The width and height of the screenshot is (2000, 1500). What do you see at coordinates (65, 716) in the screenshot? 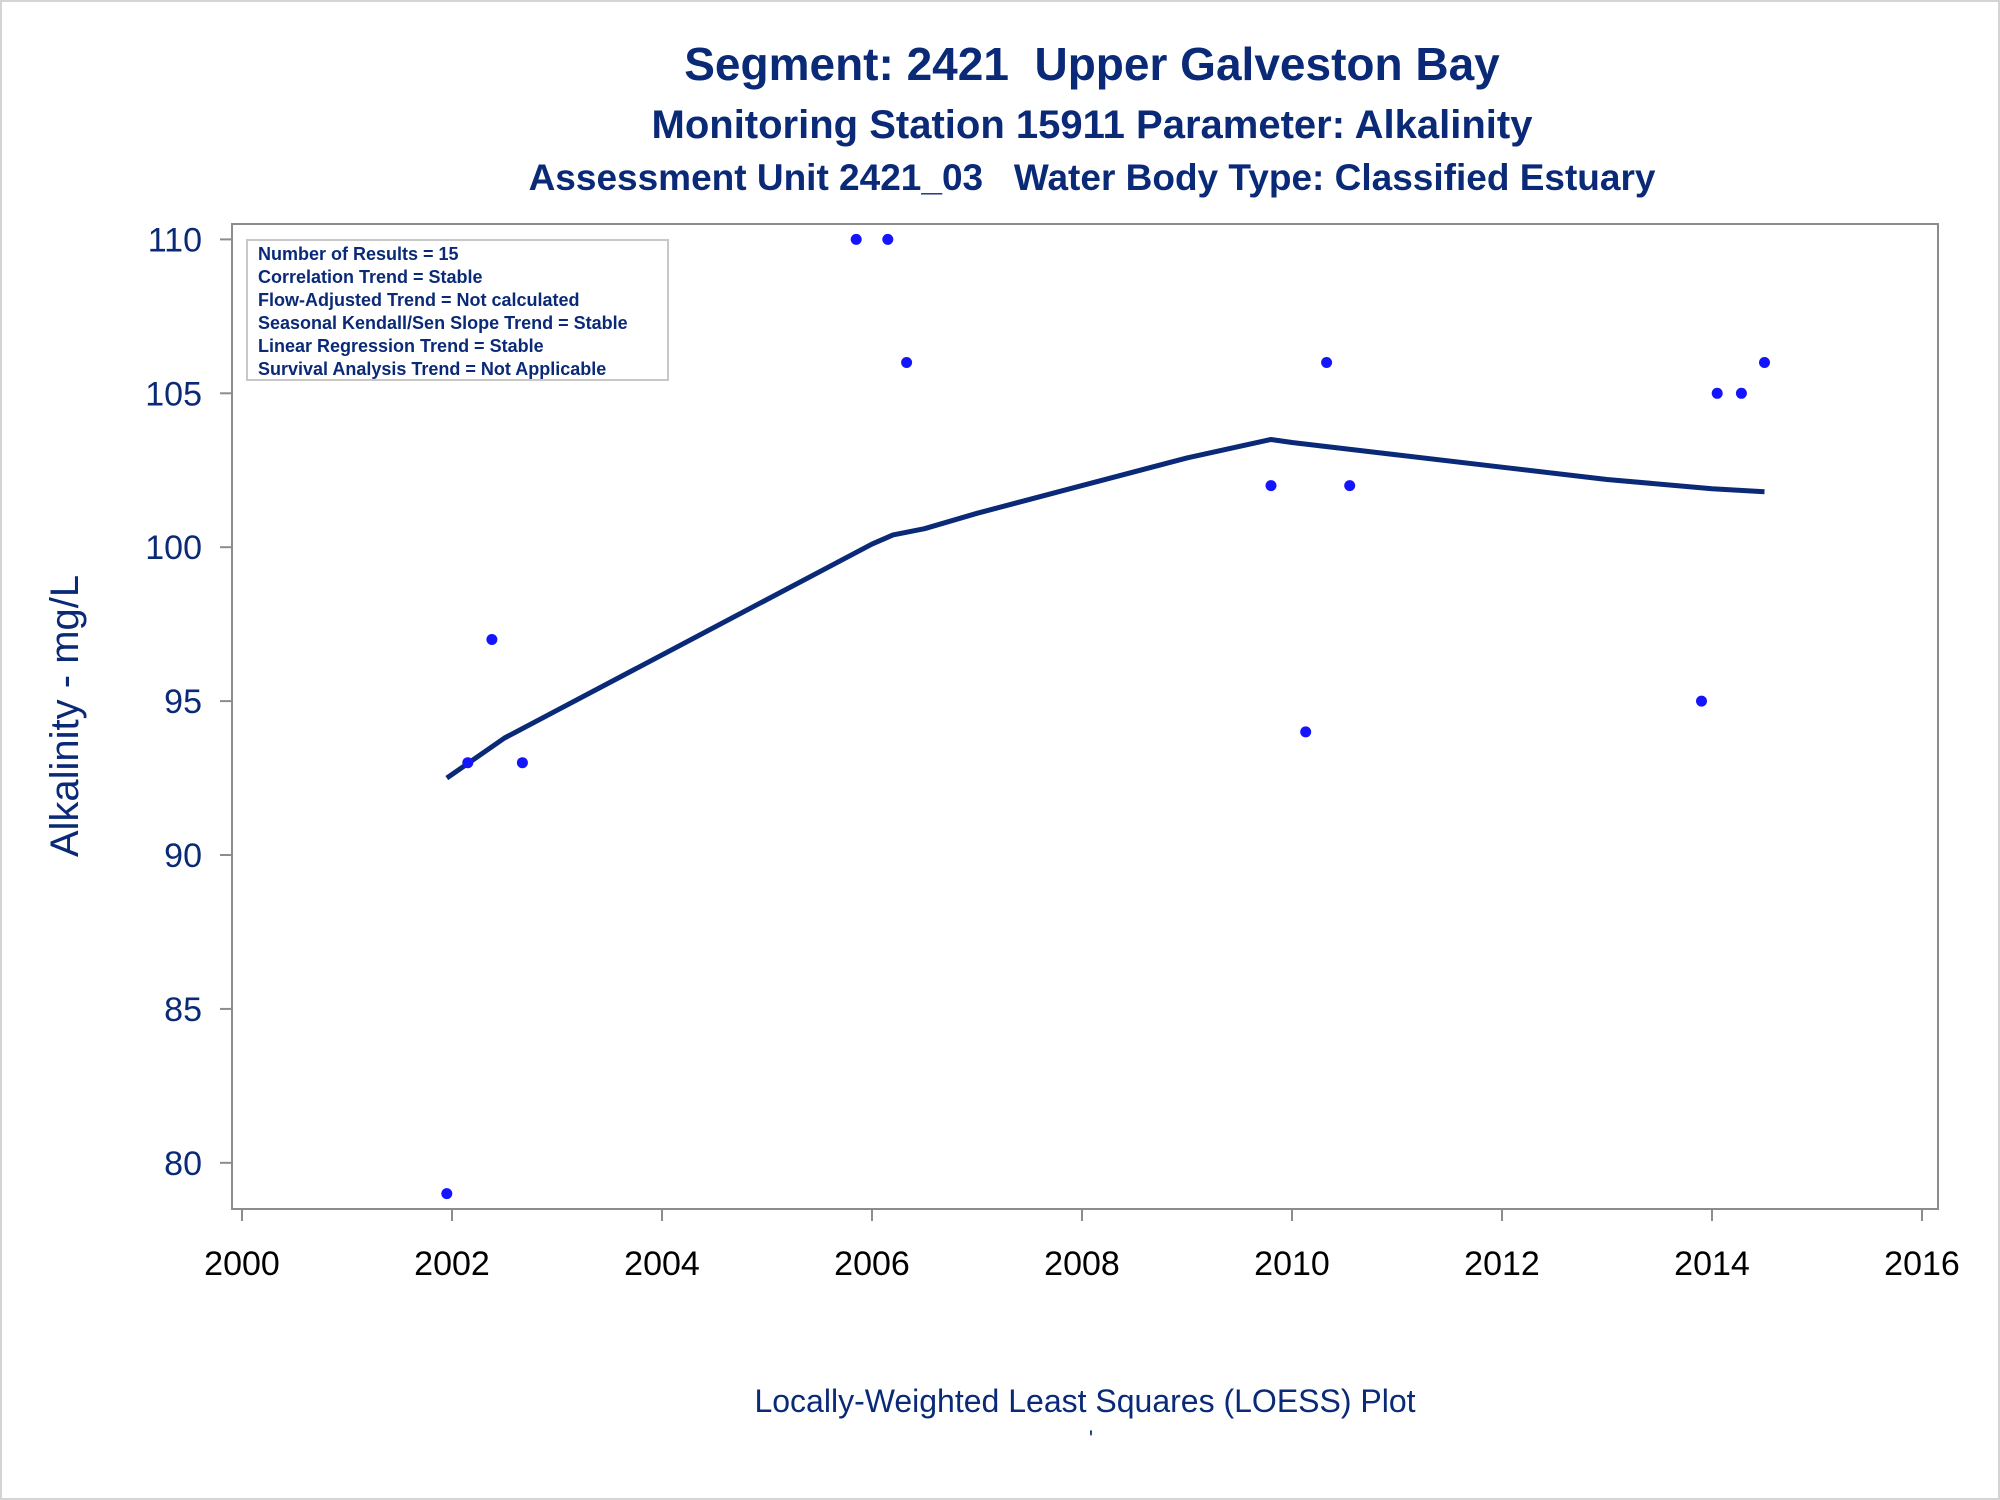
I see `y-axis-label: Alkalinity - mg/L` at bounding box center [65, 716].